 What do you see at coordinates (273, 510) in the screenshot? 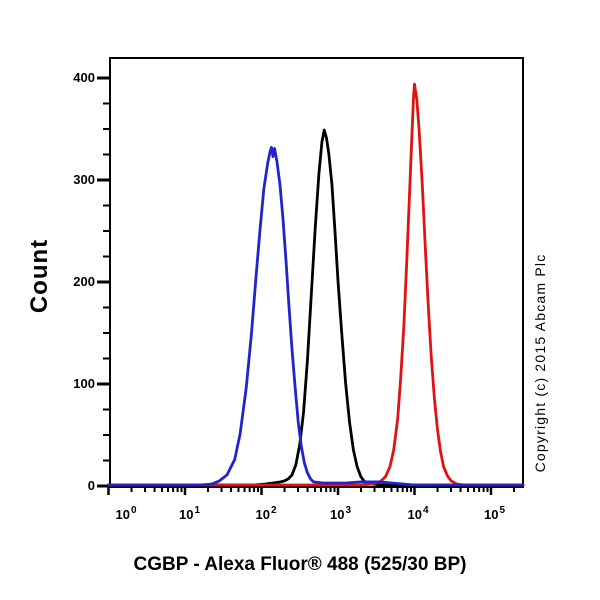
I see `x-tick-exponent: 2` at bounding box center [273, 510].